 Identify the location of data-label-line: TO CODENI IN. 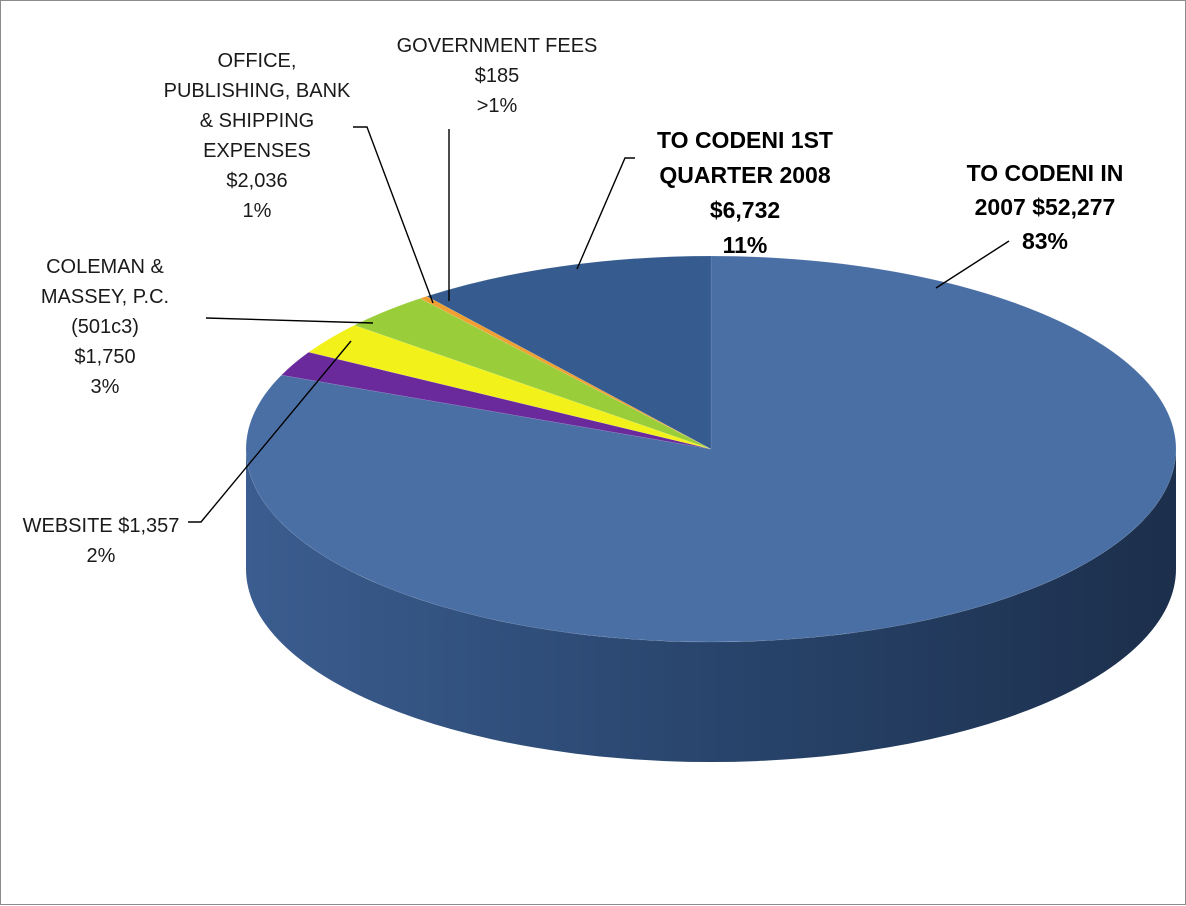
(1045, 173).